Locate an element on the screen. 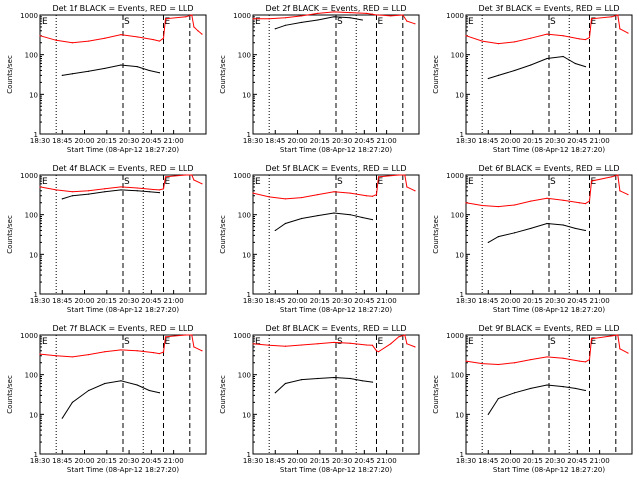  eclipse-marker-label: E is located at coordinates (380, 182).